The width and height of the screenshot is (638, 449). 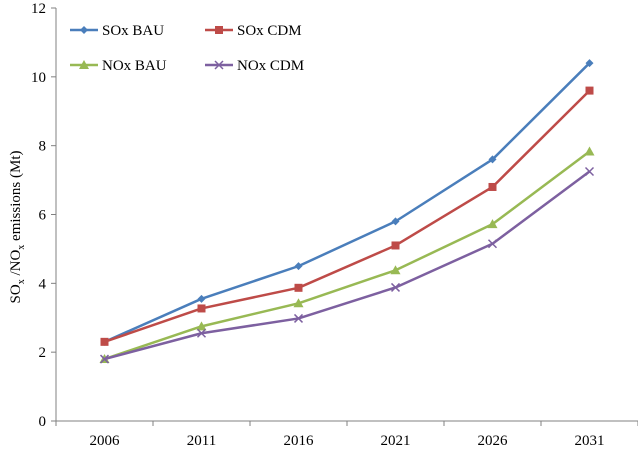 I want to click on legend-label: NOx BAU, so click(x=134, y=66).